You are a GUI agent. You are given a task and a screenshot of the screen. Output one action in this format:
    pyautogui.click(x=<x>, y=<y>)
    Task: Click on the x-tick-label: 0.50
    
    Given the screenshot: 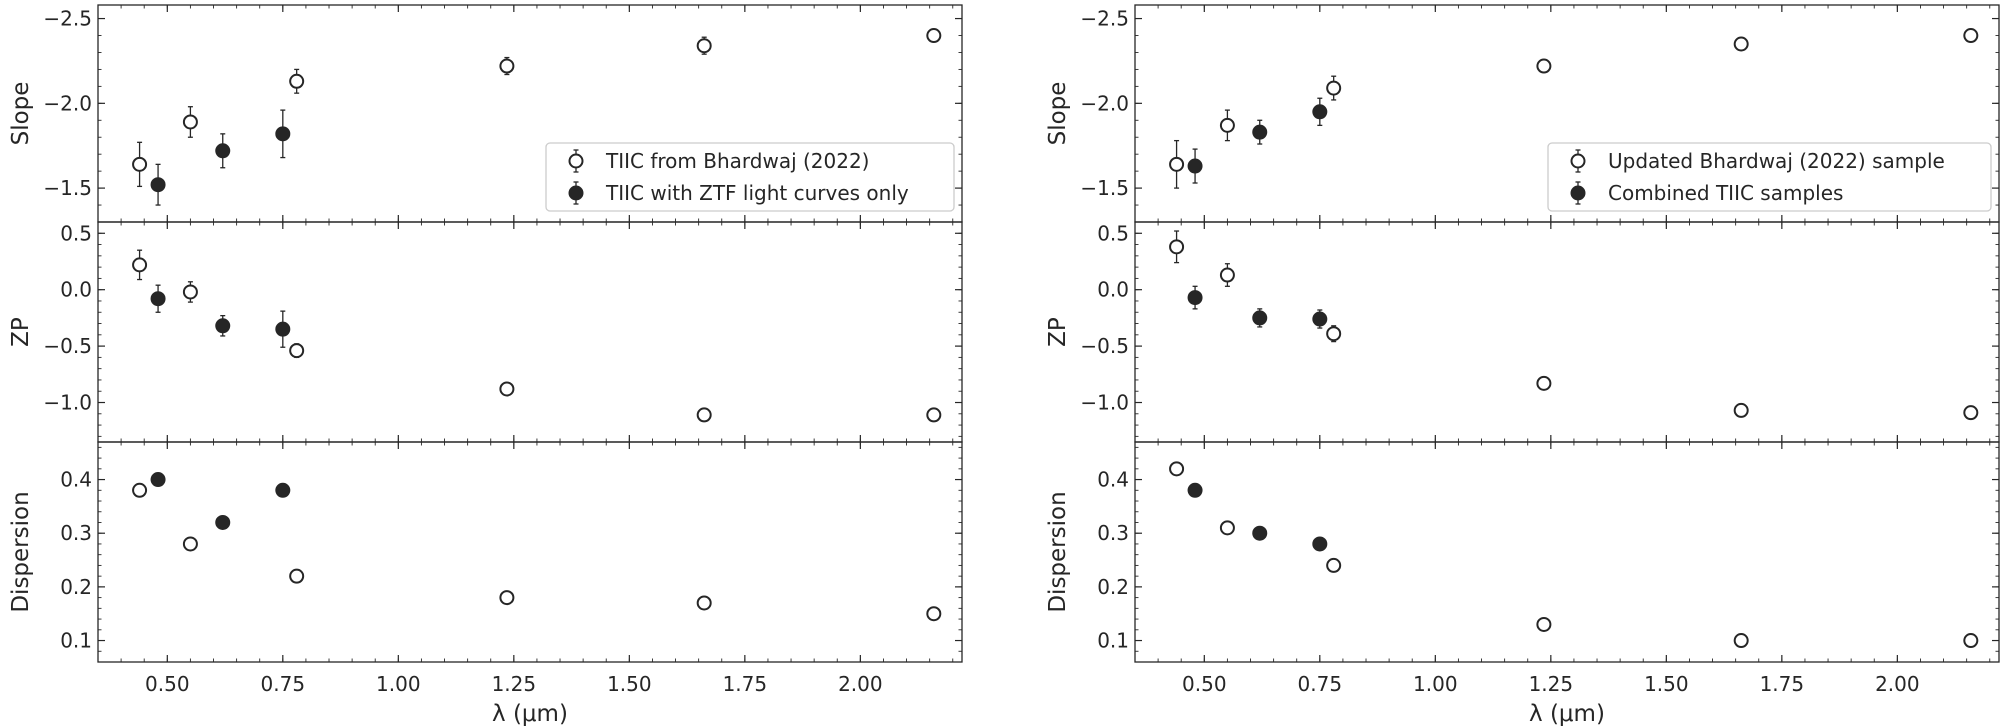 What is the action you would take?
    pyautogui.click(x=167, y=684)
    